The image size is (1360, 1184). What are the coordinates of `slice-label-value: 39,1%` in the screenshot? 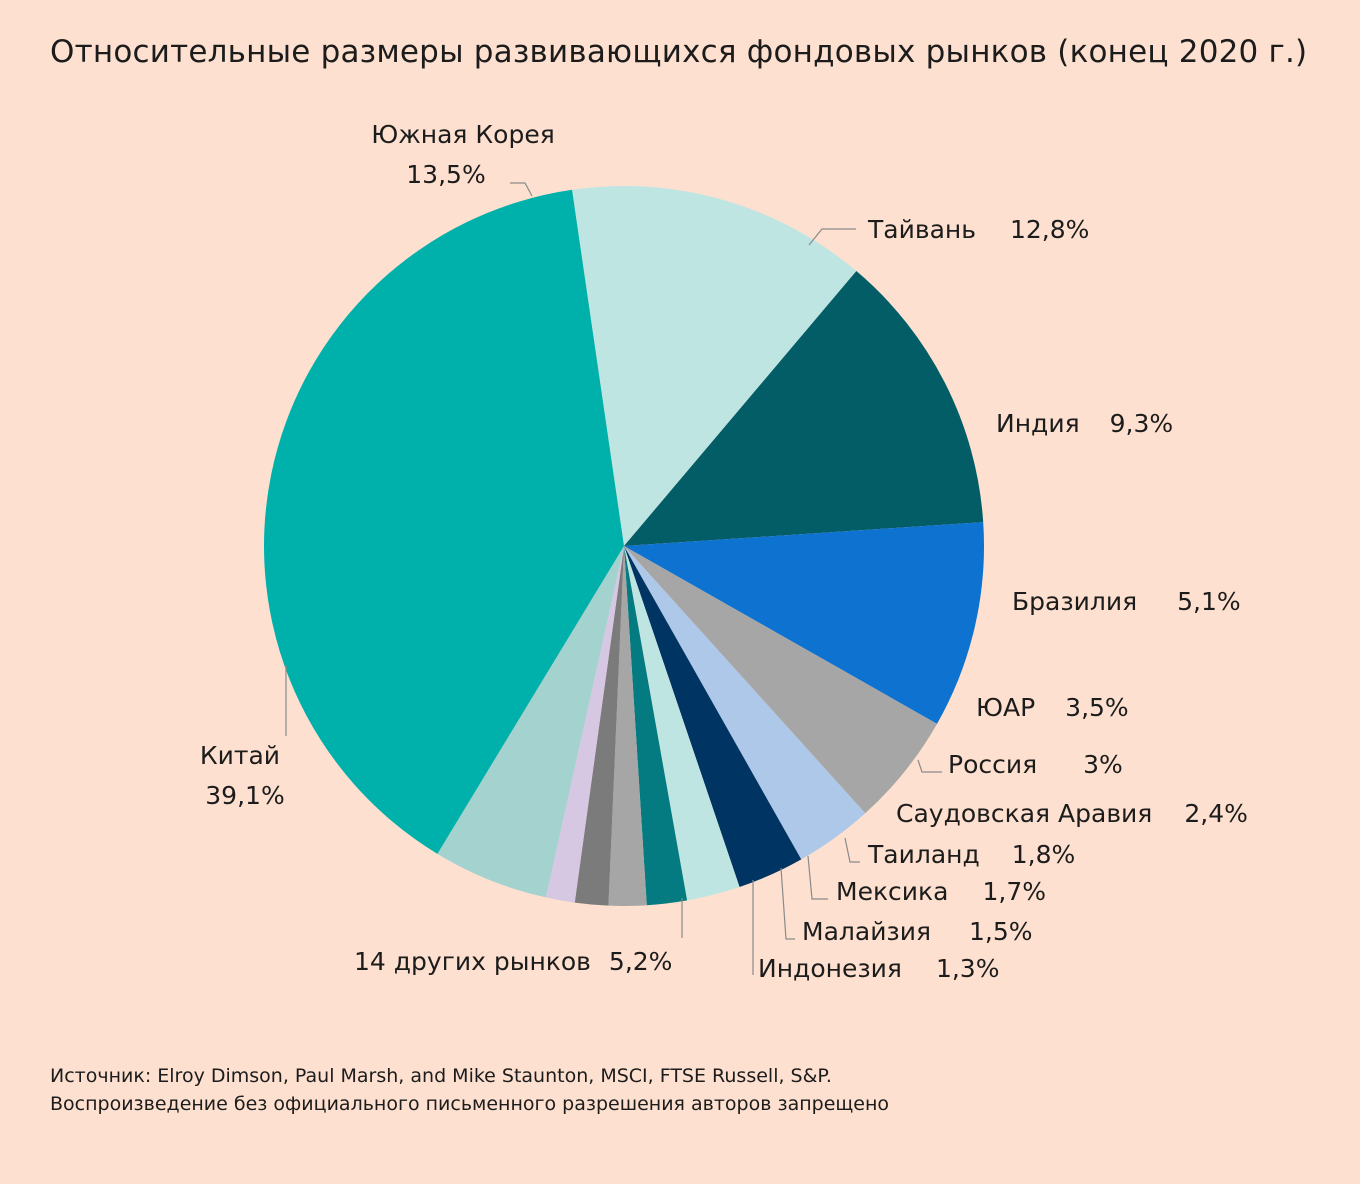 It's located at (244, 795).